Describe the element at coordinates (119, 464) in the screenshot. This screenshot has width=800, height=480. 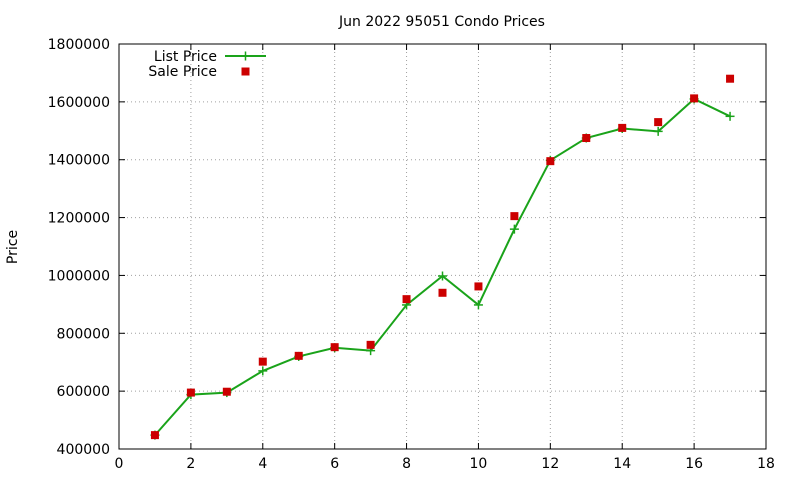
I see `x-tick-label: 0` at that location.